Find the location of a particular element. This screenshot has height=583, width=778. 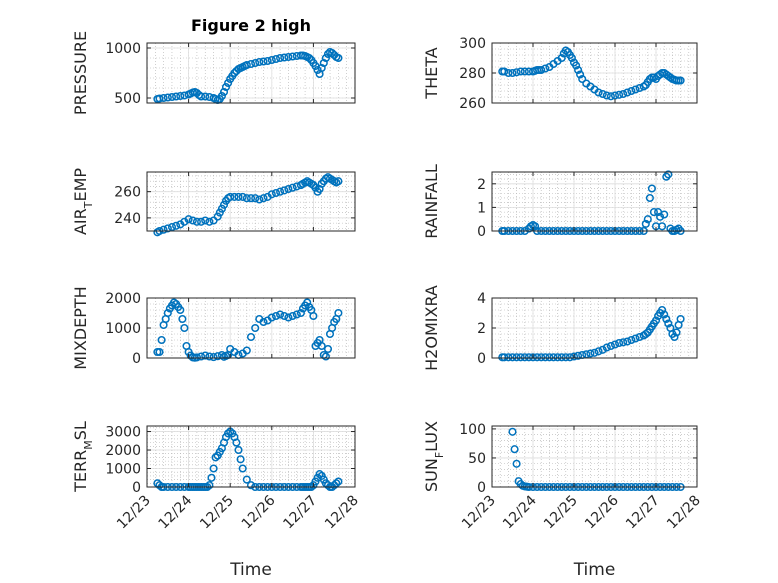

subplot-air-temp: 240 260 AIRTEMP is located at coordinates (213, 202).